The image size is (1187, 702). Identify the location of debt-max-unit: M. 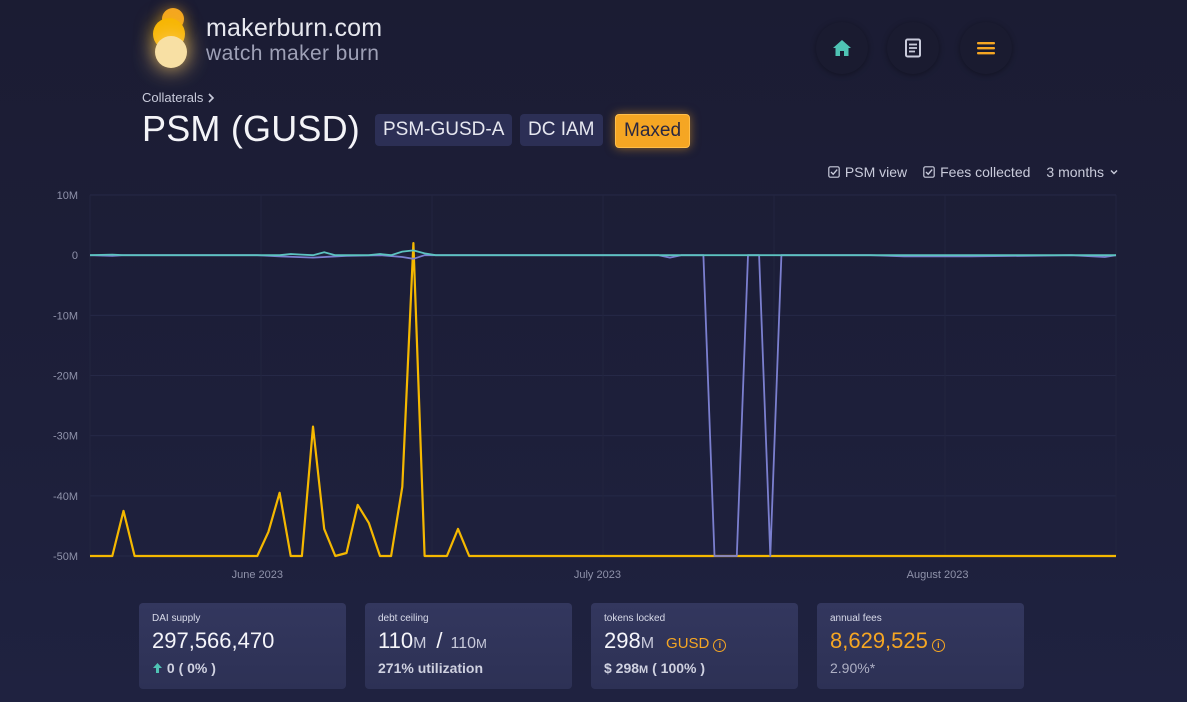
(481, 643).